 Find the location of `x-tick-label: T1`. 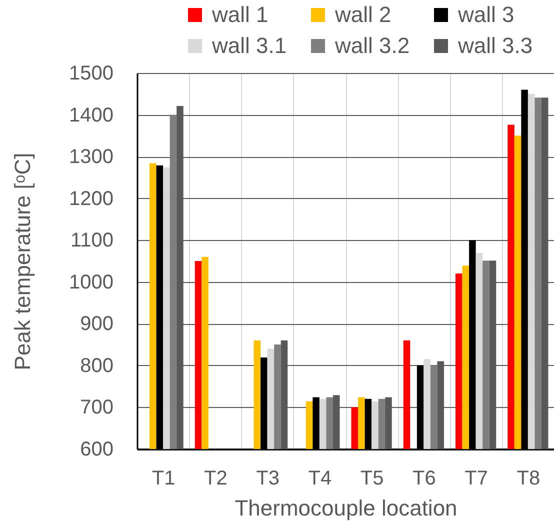

x-tick-label: T1 is located at coordinates (164, 479).